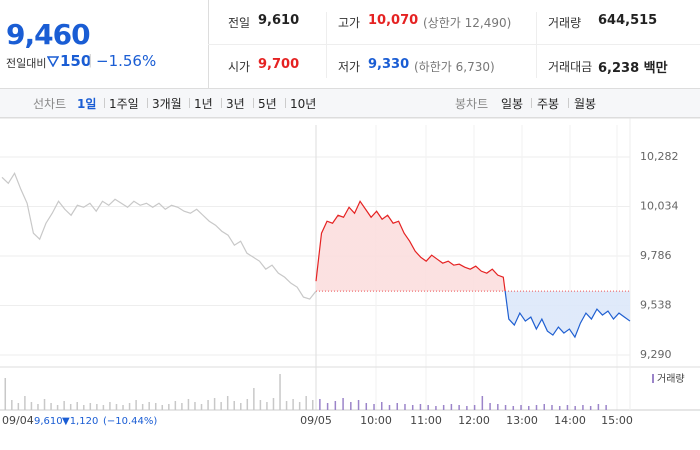 The image size is (700, 450). What do you see at coordinates (124, 104) in the screenshot?
I see `tab: 1주일` at bounding box center [124, 104].